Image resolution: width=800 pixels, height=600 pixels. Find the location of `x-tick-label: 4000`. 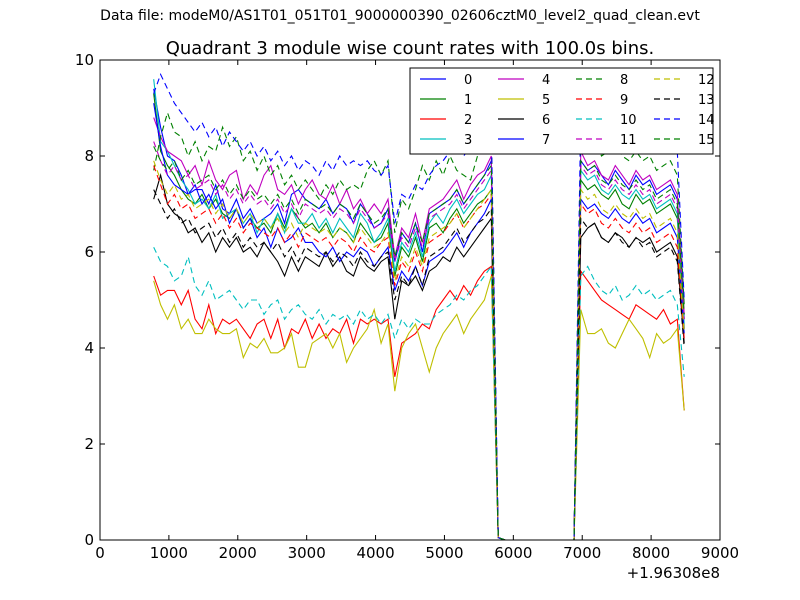

x-tick-label: 4000 is located at coordinates (375, 553).